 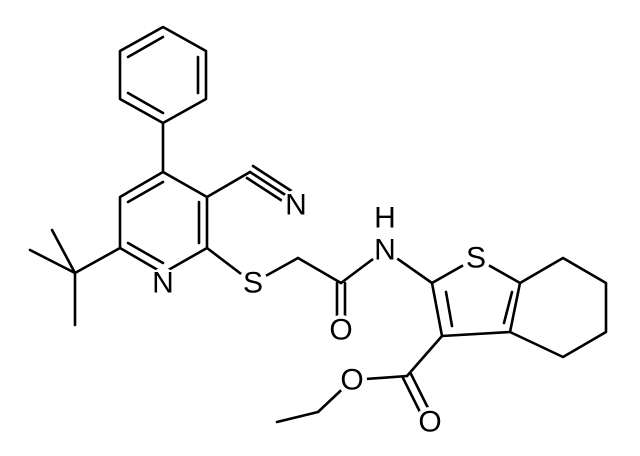 What do you see at coordinates (385, 218) in the screenshot?
I see `atom-label: H` at bounding box center [385, 218].